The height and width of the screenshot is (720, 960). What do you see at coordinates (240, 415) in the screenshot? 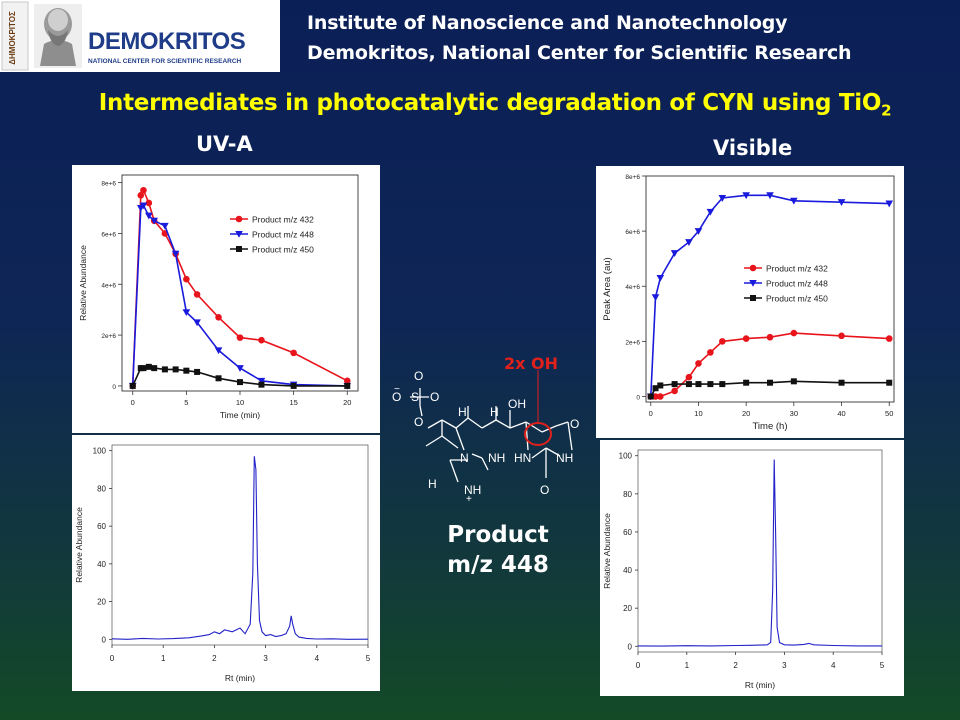
I see `x-axis-label: Time (min)` at bounding box center [240, 415].